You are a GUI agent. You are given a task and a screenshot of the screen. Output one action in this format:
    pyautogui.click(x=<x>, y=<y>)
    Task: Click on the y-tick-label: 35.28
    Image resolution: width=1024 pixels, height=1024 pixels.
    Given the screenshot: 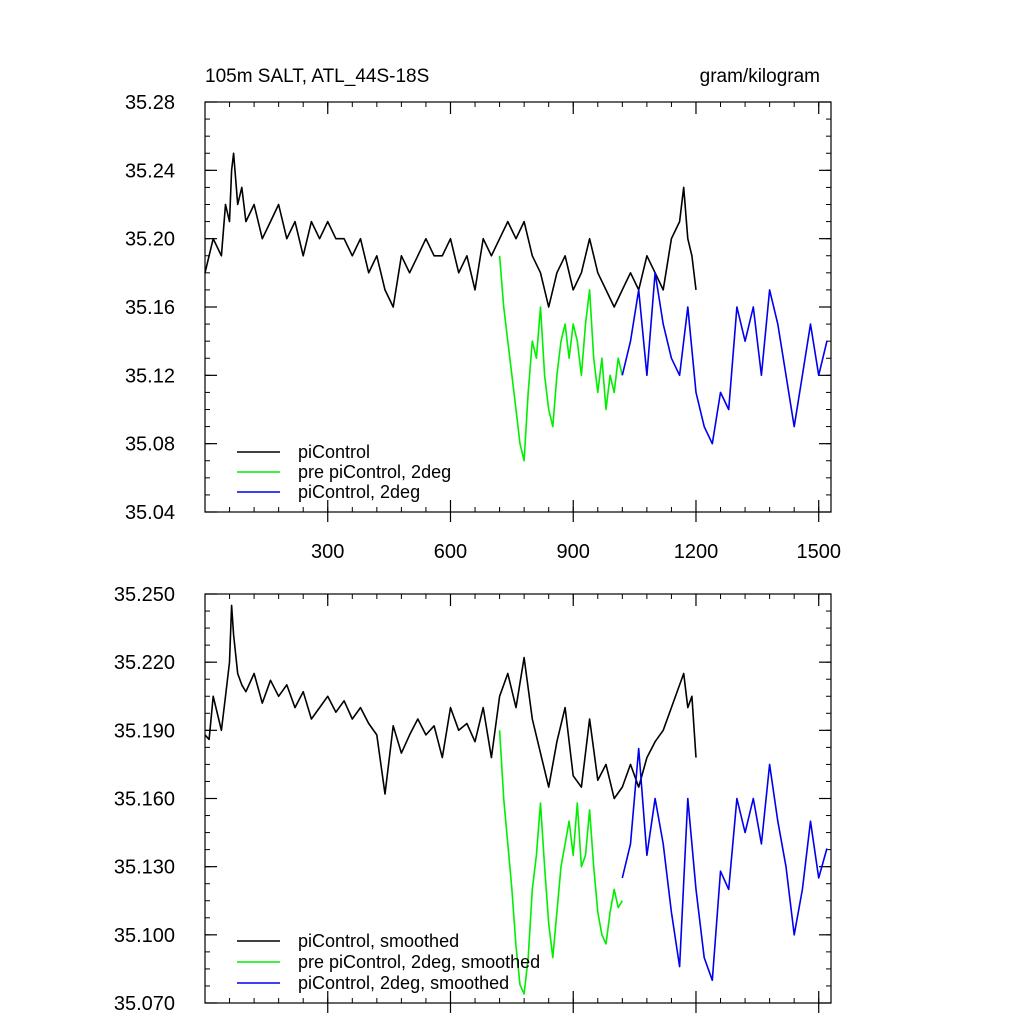 What is the action you would take?
    pyautogui.click(x=150, y=103)
    